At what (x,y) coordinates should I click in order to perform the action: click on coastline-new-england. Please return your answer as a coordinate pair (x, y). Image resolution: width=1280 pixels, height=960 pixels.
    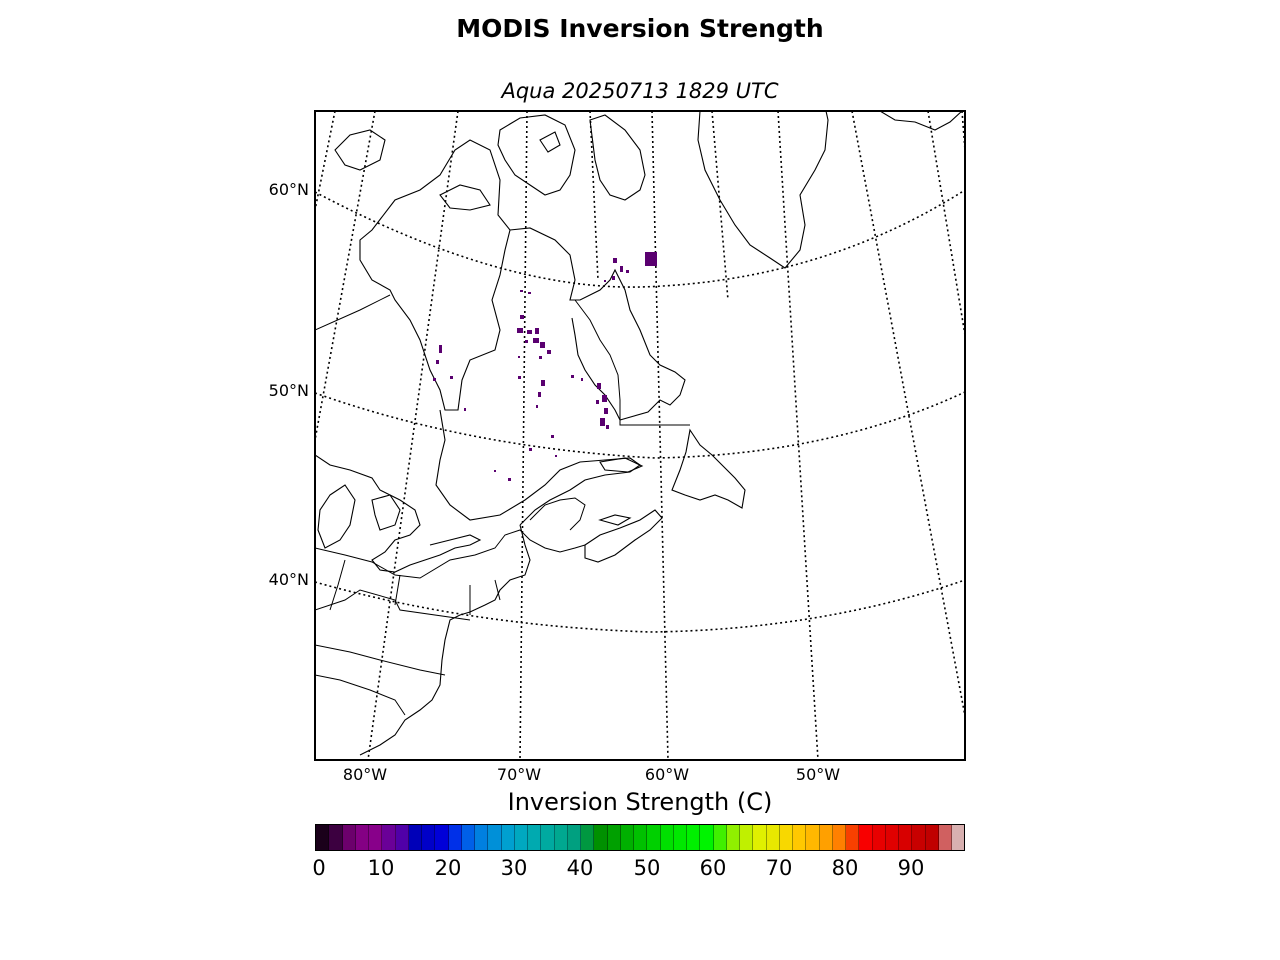
    Looking at the image, I should click on (445, 640).